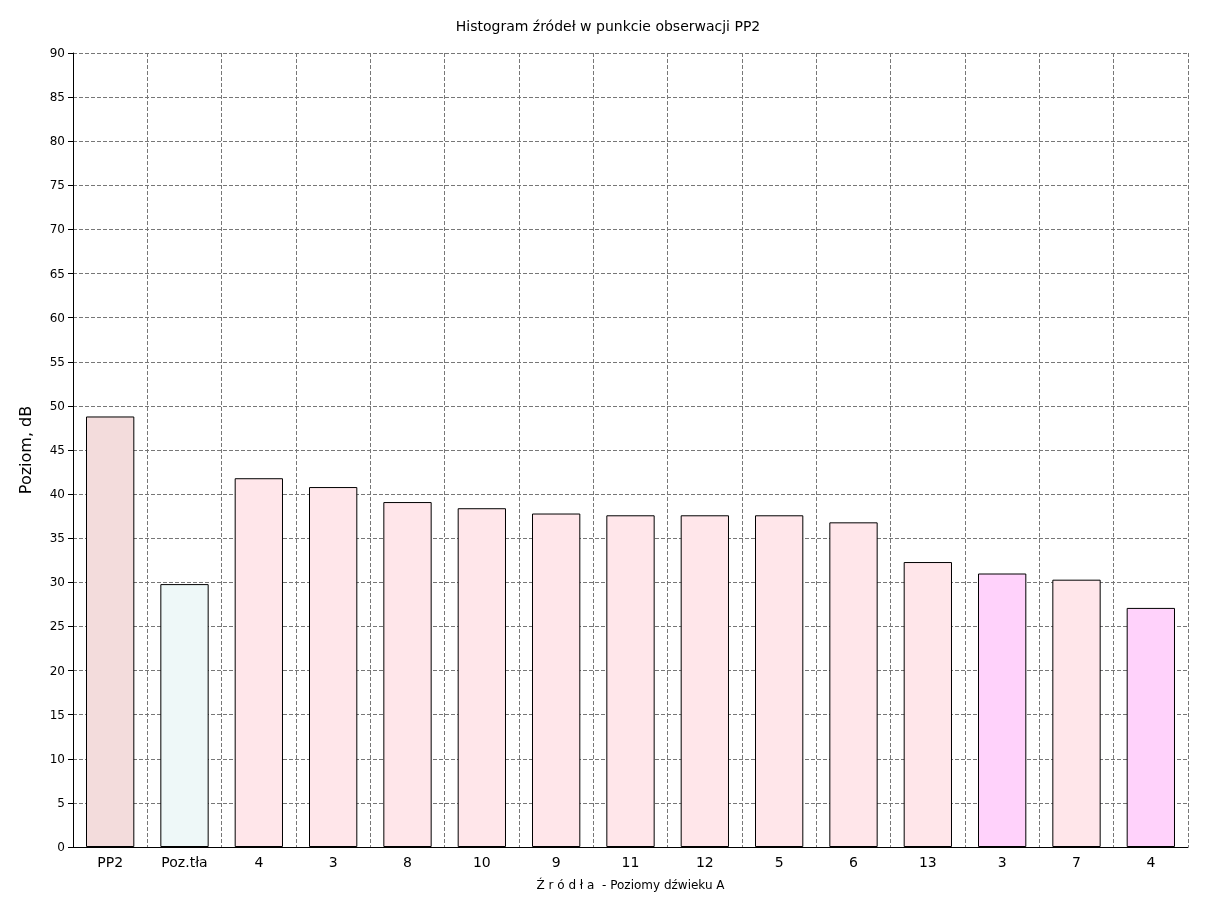 This screenshot has width=1216, height=910. What do you see at coordinates (481, 862) in the screenshot?
I see `x-tick-label: 10` at bounding box center [481, 862].